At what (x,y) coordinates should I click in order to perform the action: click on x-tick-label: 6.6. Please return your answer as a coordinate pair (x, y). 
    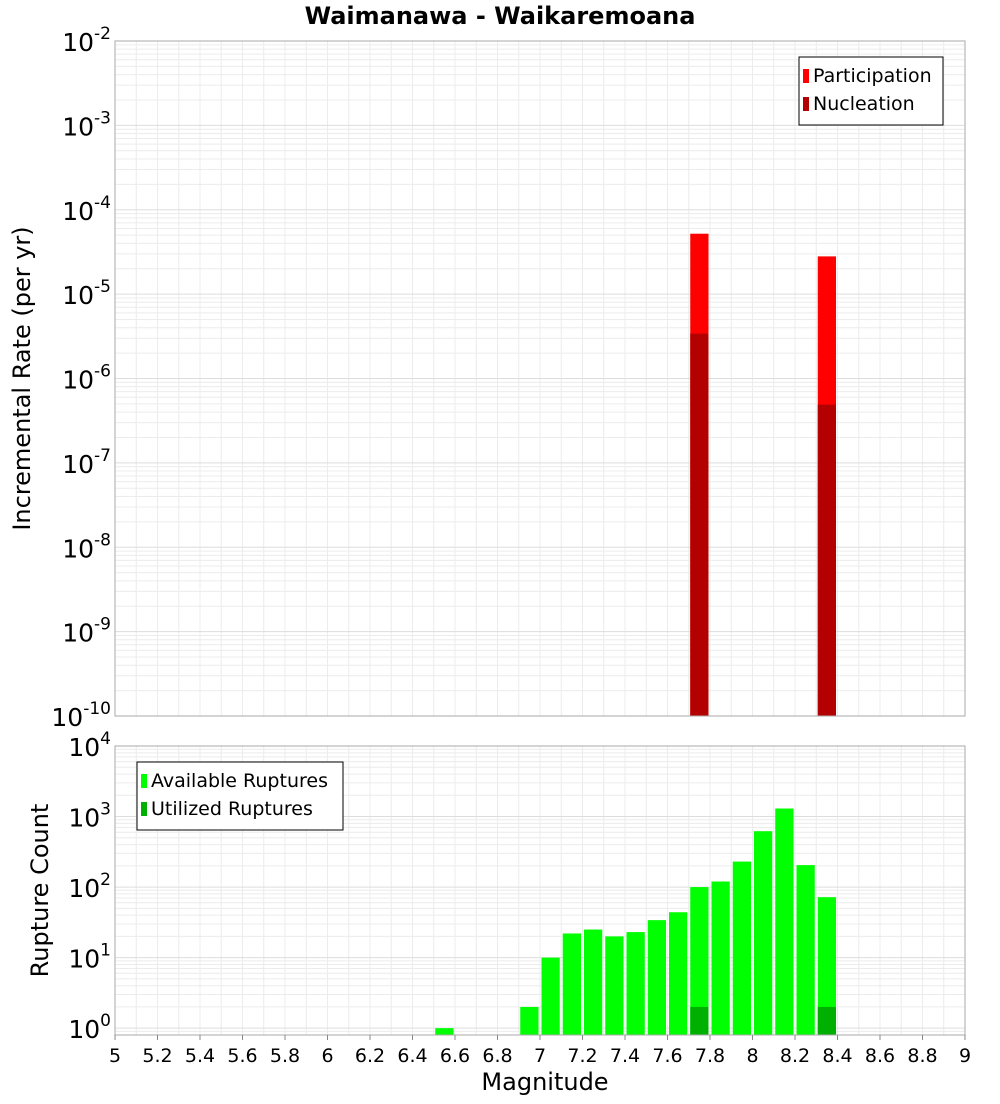
    Looking at the image, I should click on (455, 1056).